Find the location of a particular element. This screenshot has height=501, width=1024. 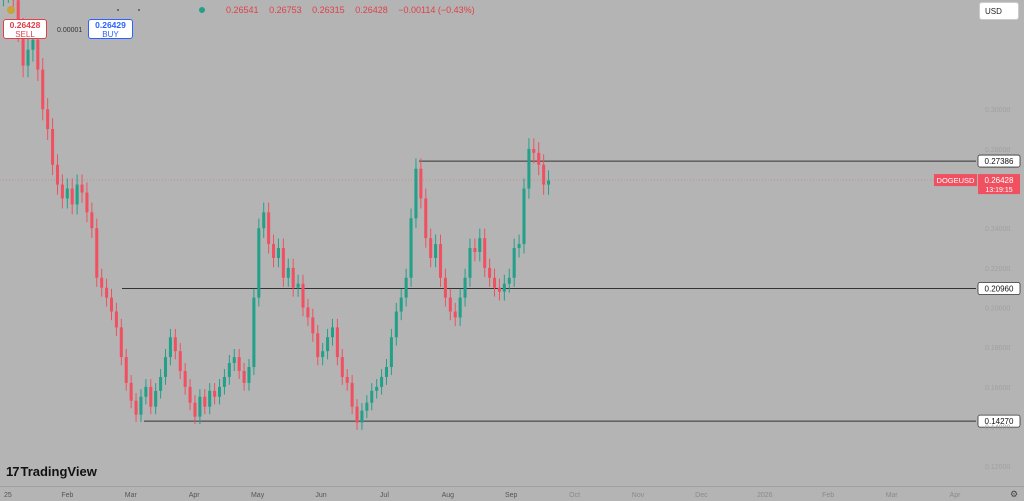

gear-icon: ⚙ is located at coordinates (1014, 494).